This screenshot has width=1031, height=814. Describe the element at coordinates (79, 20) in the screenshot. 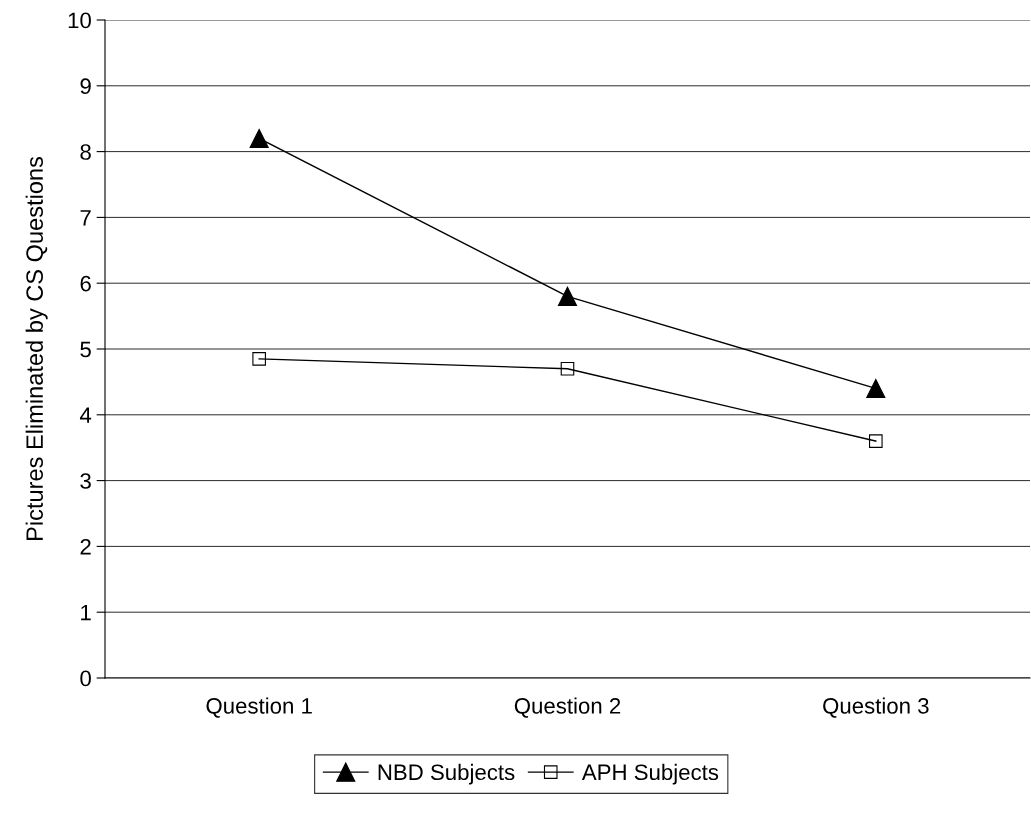

I see `y-tick-label: 10` at that location.